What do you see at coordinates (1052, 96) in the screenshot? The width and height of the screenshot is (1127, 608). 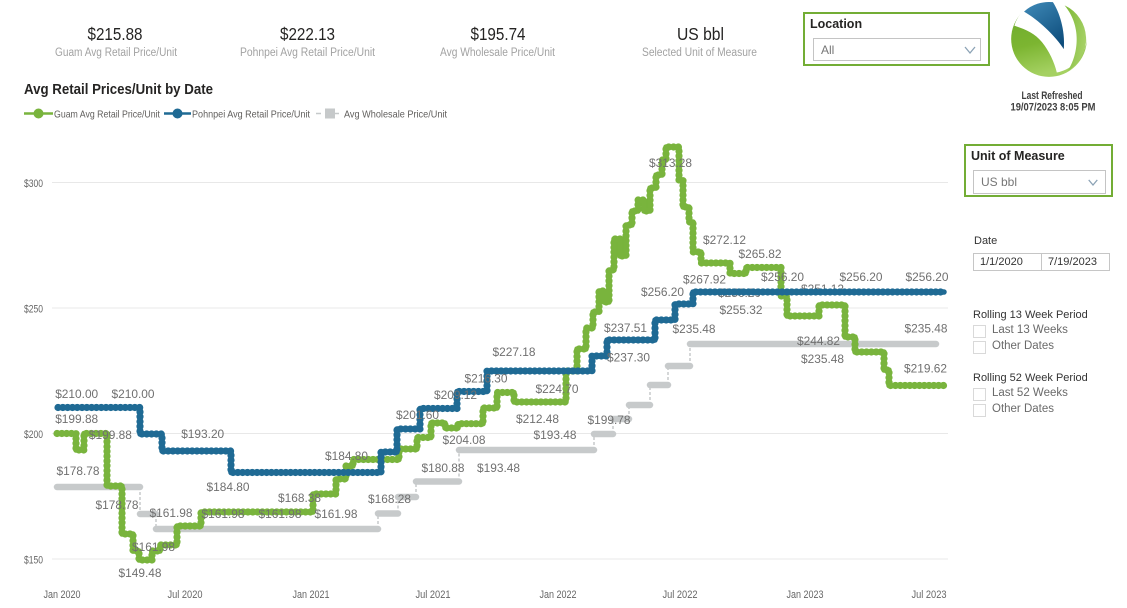 I see `svg-text: Last Refreshed` at bounding box center [1052, 96].